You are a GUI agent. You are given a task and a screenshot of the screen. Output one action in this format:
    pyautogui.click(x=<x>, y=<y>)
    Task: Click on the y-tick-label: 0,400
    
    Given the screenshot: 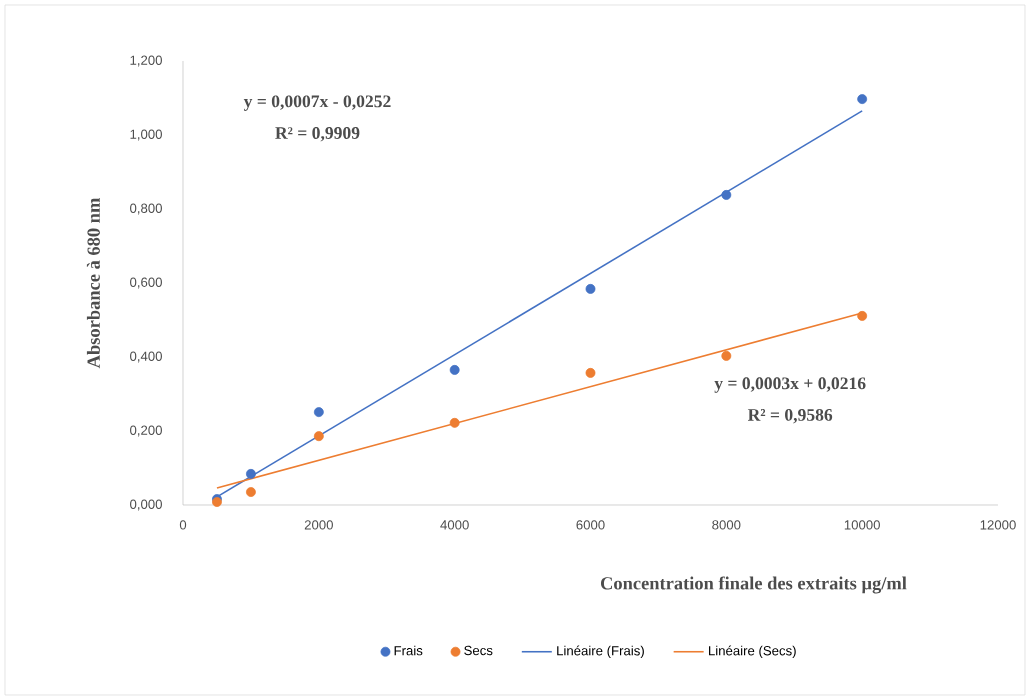 What is the action you would take?
    pyautogui.click(x=146, y=357)
    